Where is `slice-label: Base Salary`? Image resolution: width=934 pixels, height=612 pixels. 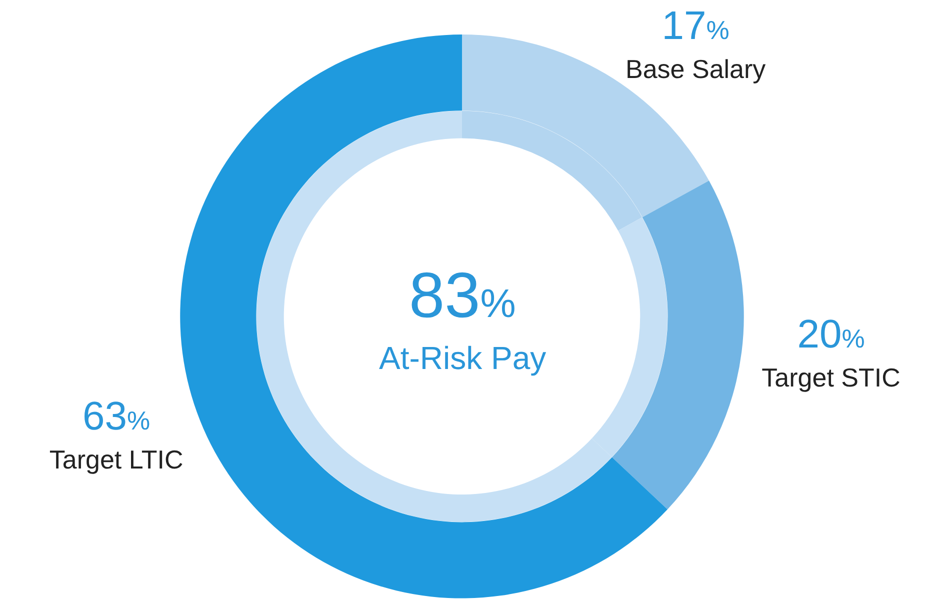 slice-label: Base Salary is located at coordinates (695, 69).